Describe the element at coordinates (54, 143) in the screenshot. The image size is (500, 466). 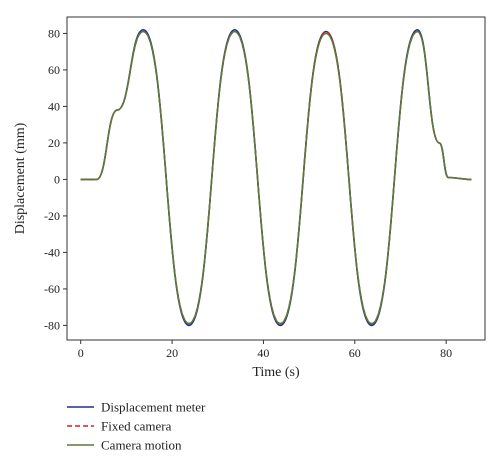
I see `y-tick-label: 20` at that location.